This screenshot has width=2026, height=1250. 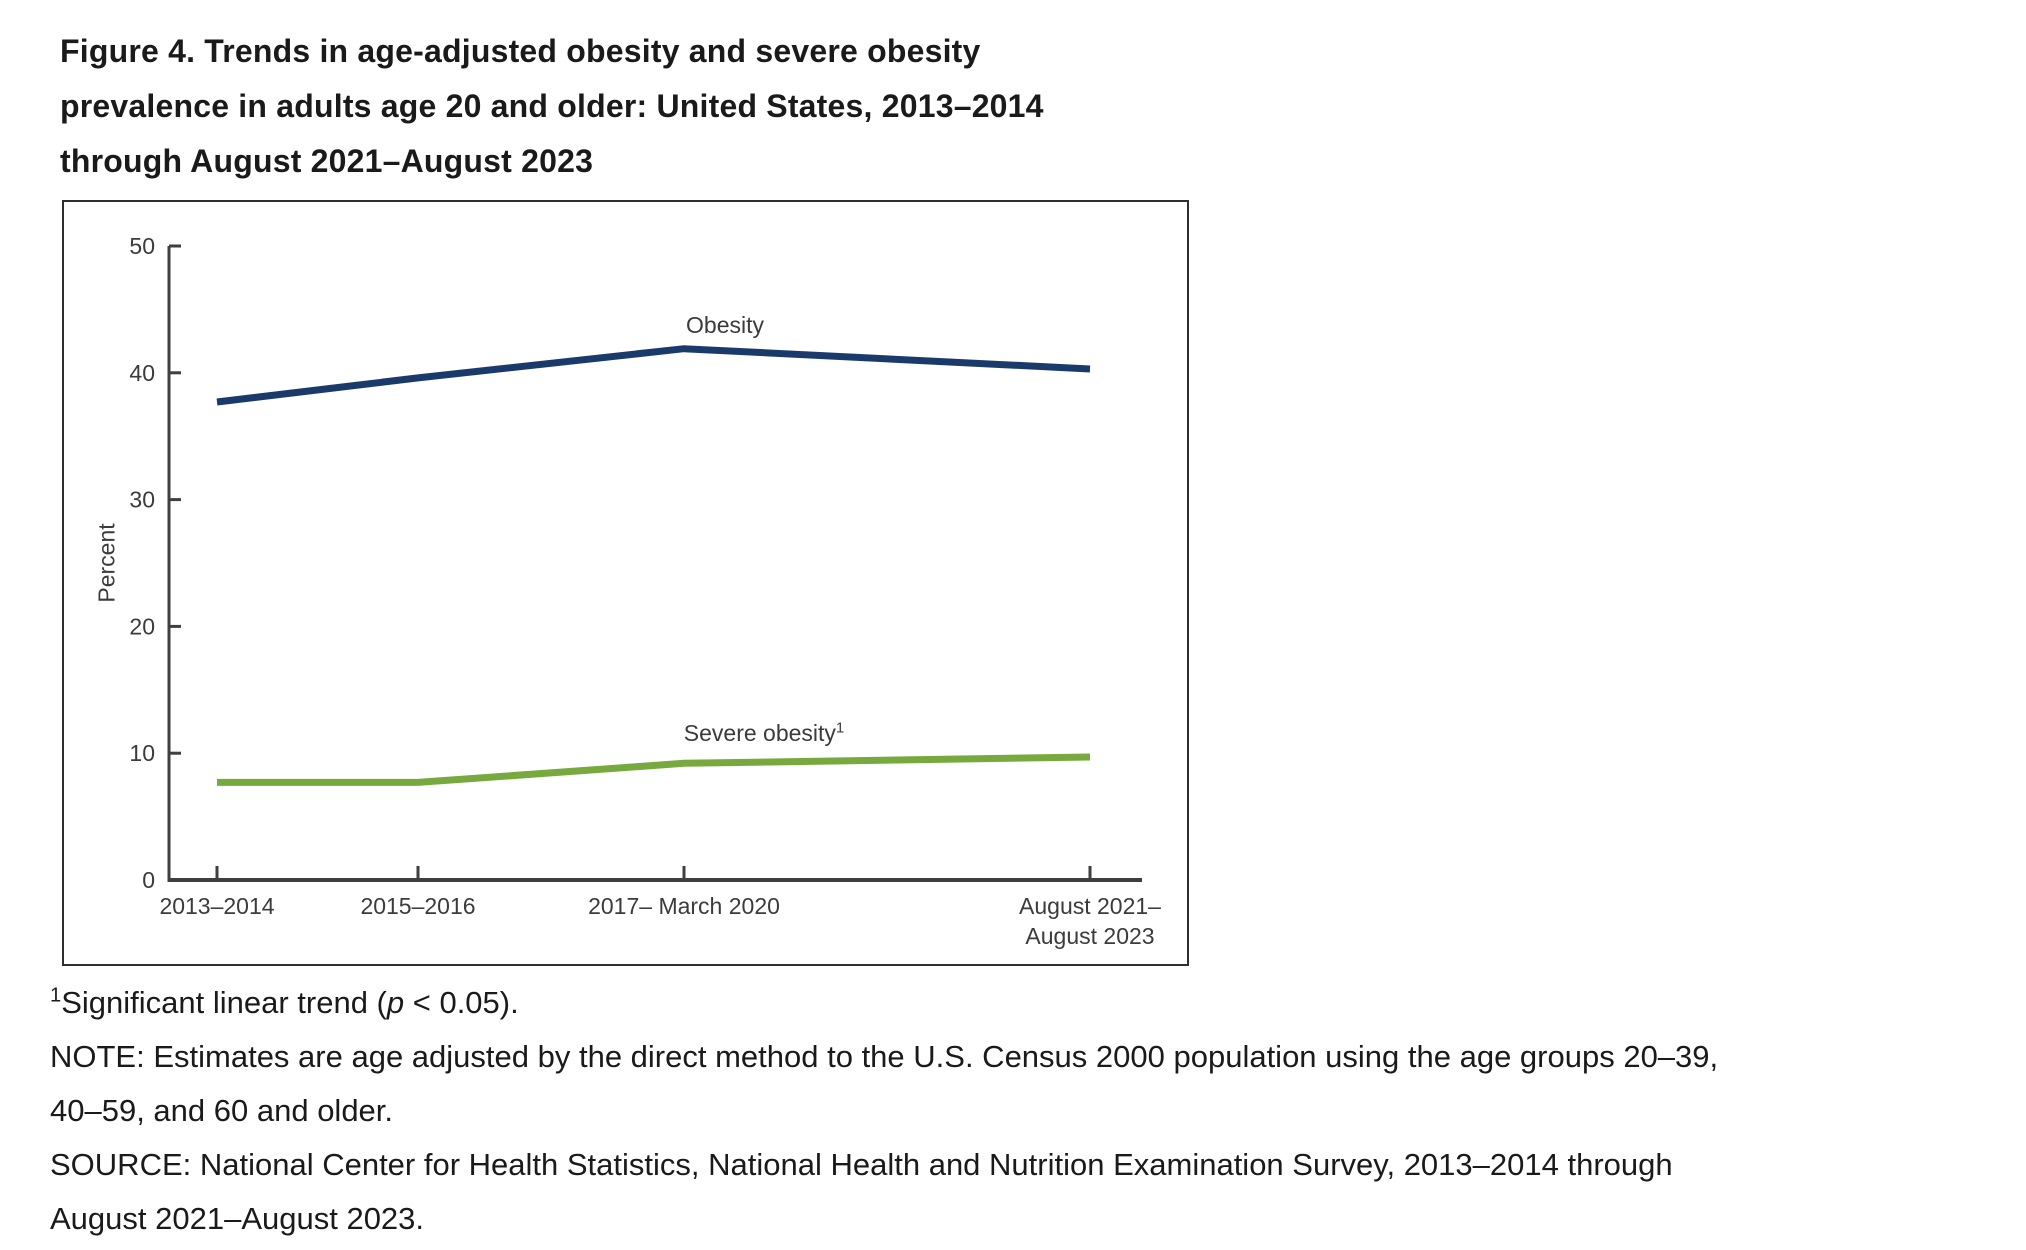 I want to click on y-tick-label: 20, so click(x=142, y=626).